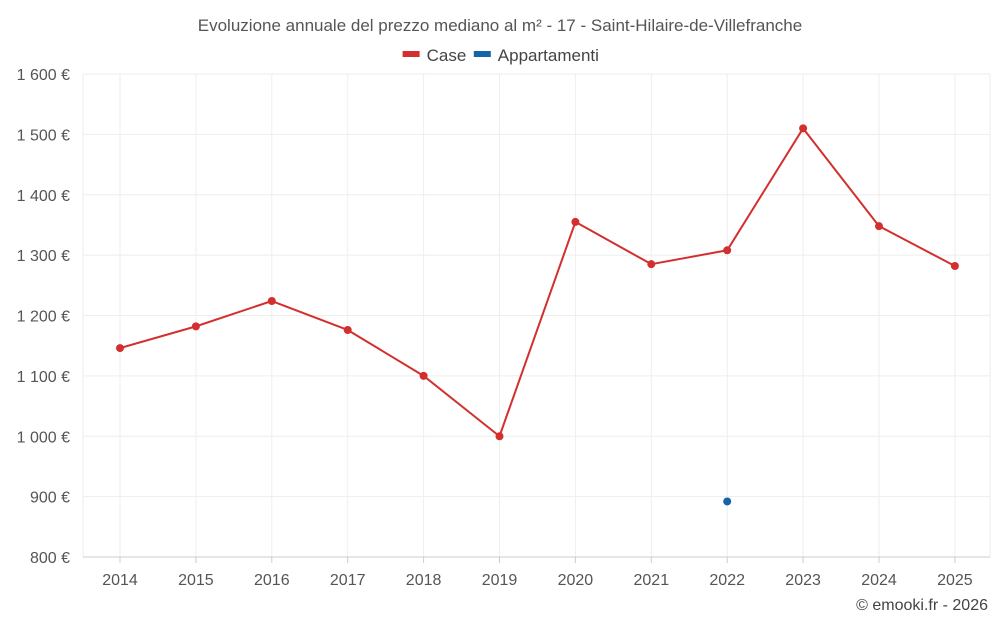 The height and width of the screenshot is (625, 1000). Describe the element at coordinates (50, 498) in the screenshot. I see `y-tick-label: 900 €` at that location.